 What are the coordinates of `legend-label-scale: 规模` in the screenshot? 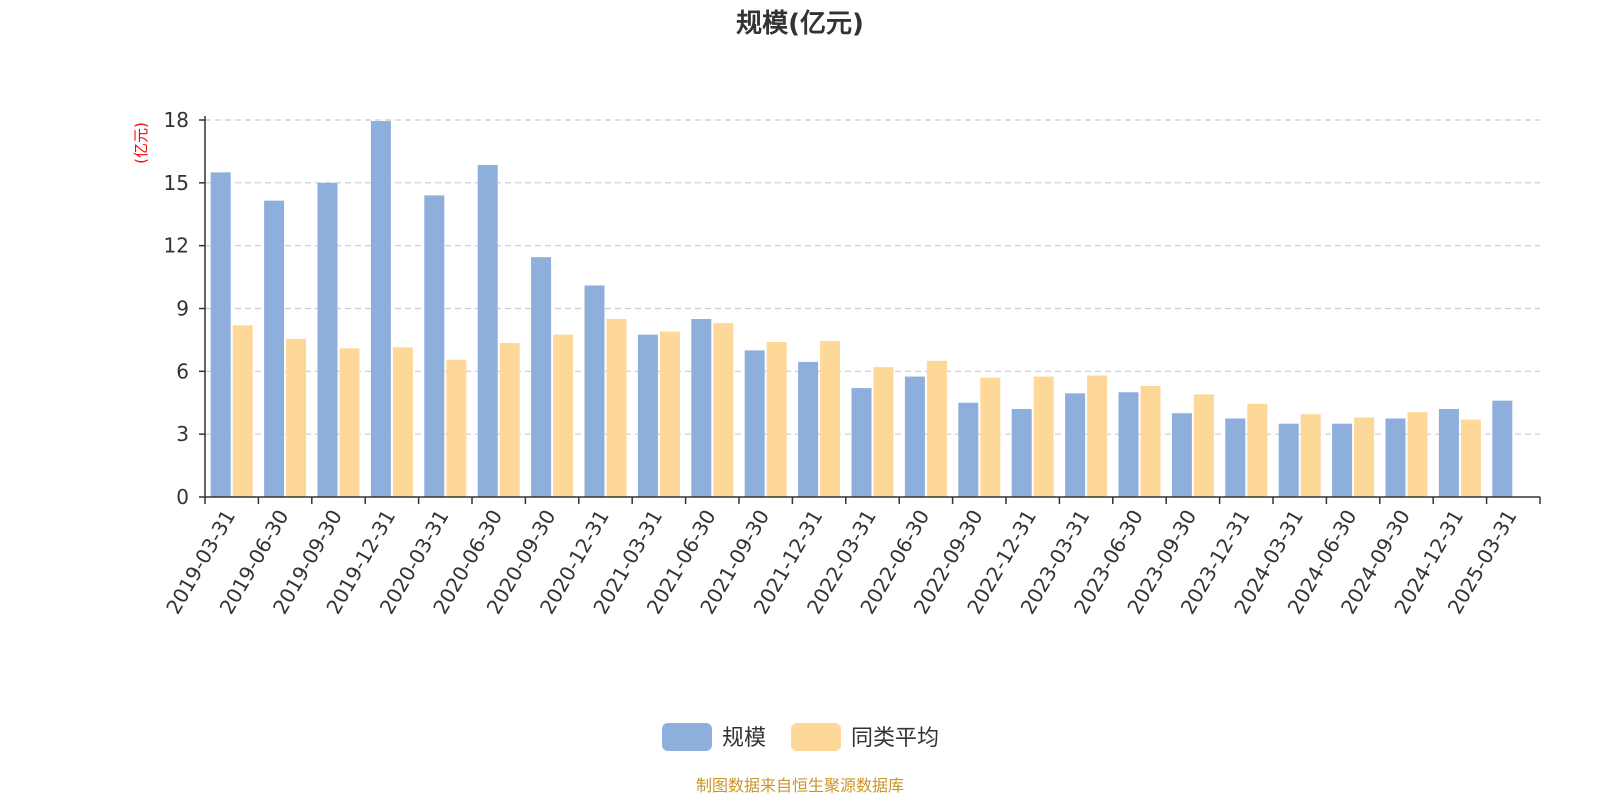 It's located at (744, 738).